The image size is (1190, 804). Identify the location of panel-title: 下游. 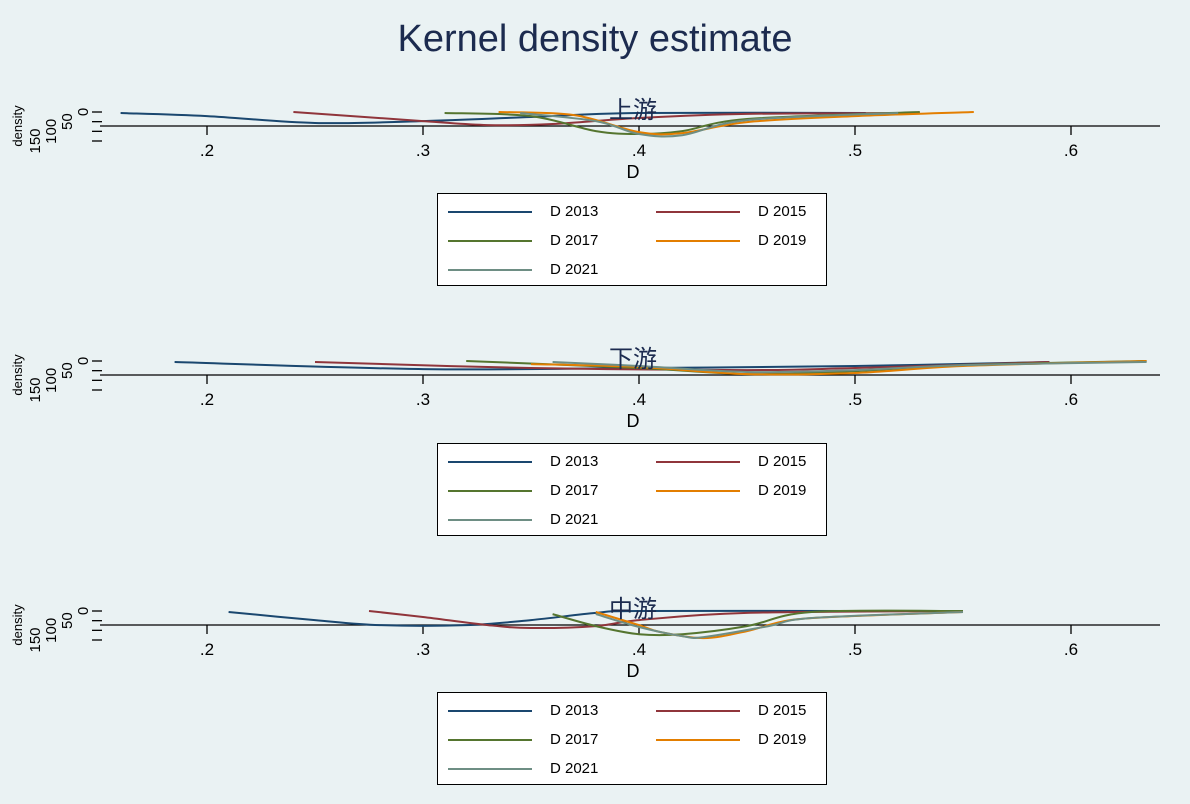
(633, 359).